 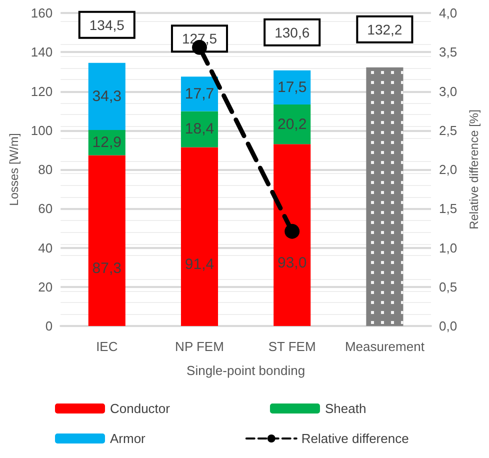 I want to click on x-tick-label: IEC, so click(x=107, y=346).